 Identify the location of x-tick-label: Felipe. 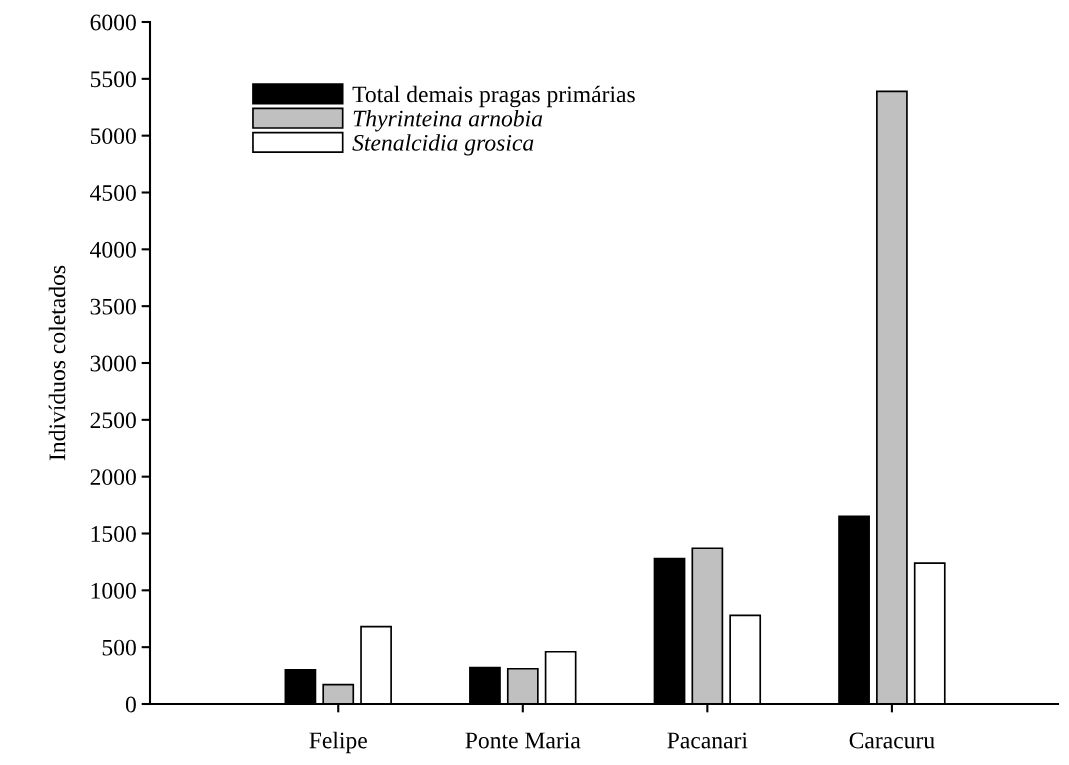
(338, 742).